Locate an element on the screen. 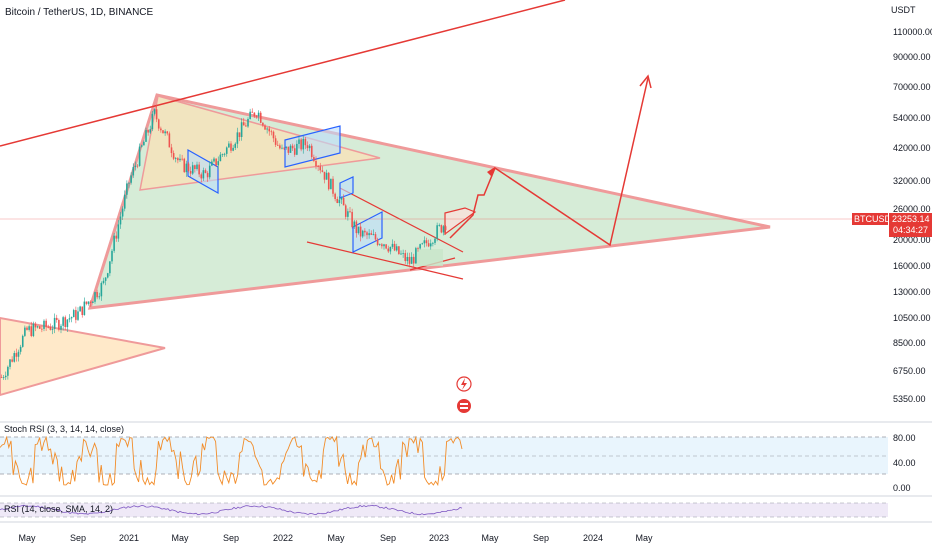 This screenshot has width=932, height=550. rsi-line is located at coordinates (231, 510).